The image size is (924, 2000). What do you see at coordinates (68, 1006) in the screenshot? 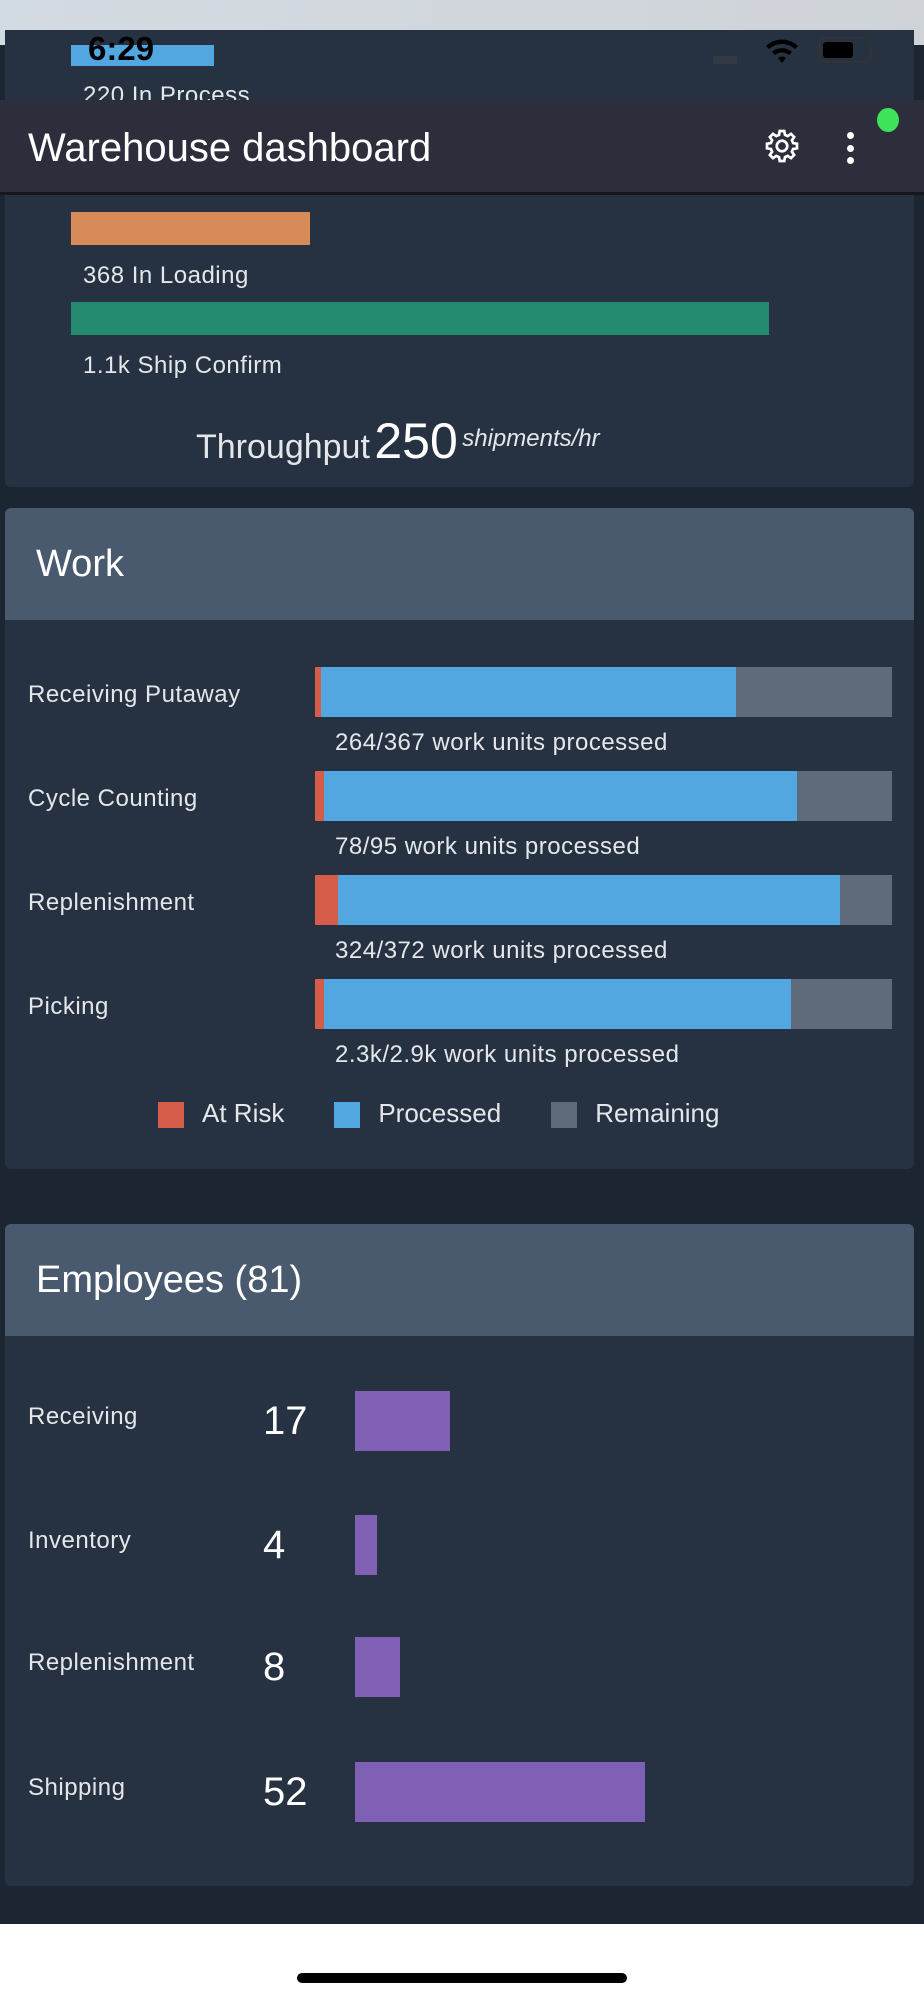
I see `work-row-label: Picking` at bounding box center [68, 1006].